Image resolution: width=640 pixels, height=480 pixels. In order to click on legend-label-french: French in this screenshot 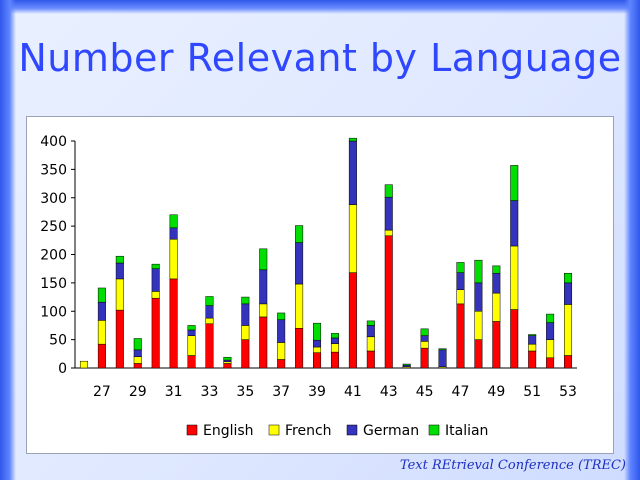, I will do `click(308, 431)`.